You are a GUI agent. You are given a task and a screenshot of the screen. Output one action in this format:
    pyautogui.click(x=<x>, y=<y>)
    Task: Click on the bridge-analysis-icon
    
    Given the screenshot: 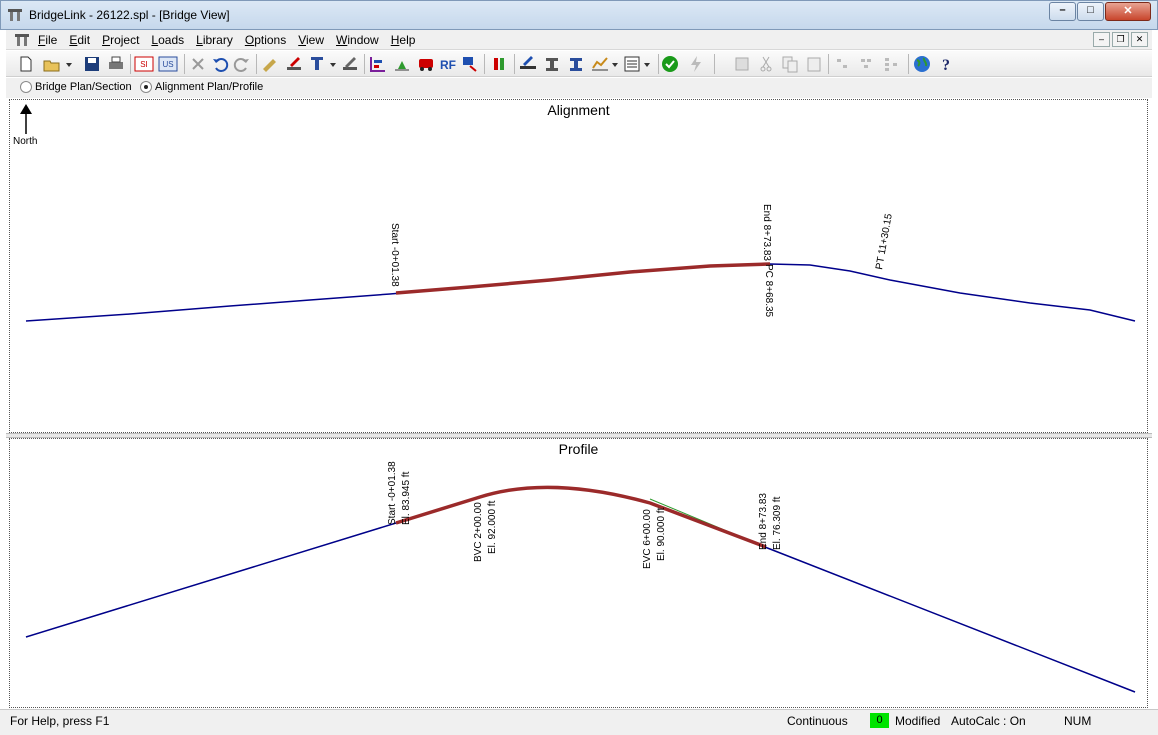 What is the action you would take?
    pyautogui.click(x=470, y=64)
    